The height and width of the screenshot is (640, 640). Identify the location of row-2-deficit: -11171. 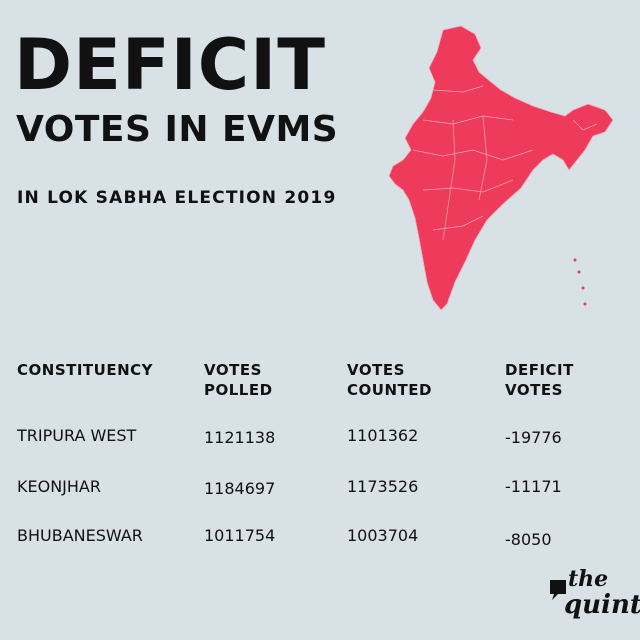
(533, 486).